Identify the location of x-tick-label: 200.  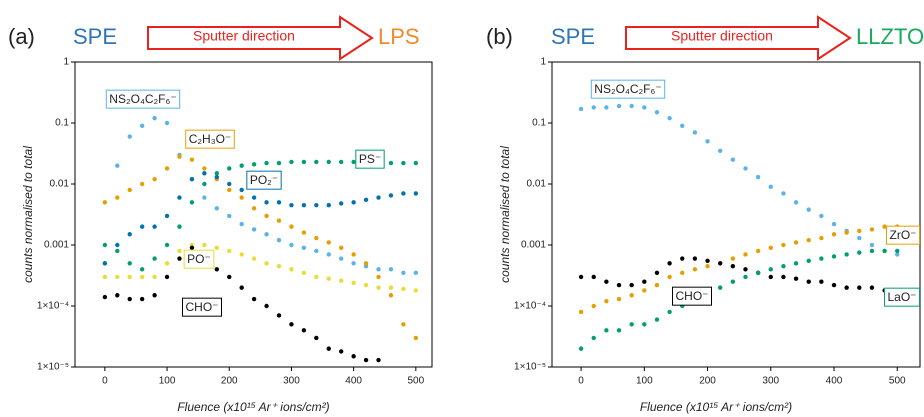
(229, 381).